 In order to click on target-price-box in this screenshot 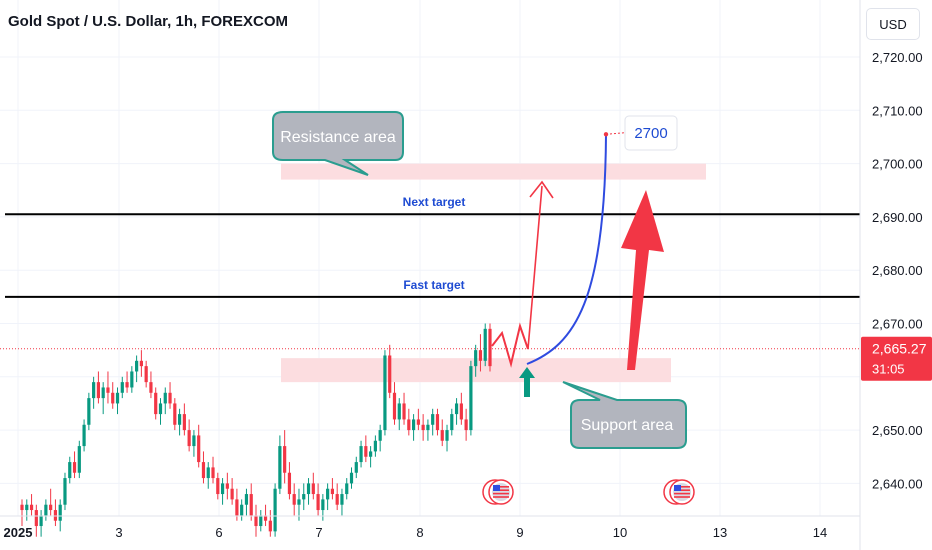, I will do `click(651, 133)`.